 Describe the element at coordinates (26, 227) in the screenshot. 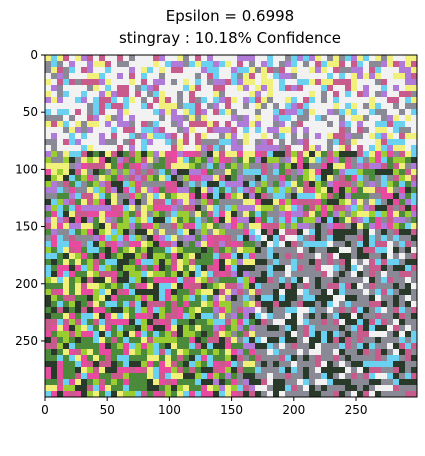

I see `y-tick-label: 150` at that location.